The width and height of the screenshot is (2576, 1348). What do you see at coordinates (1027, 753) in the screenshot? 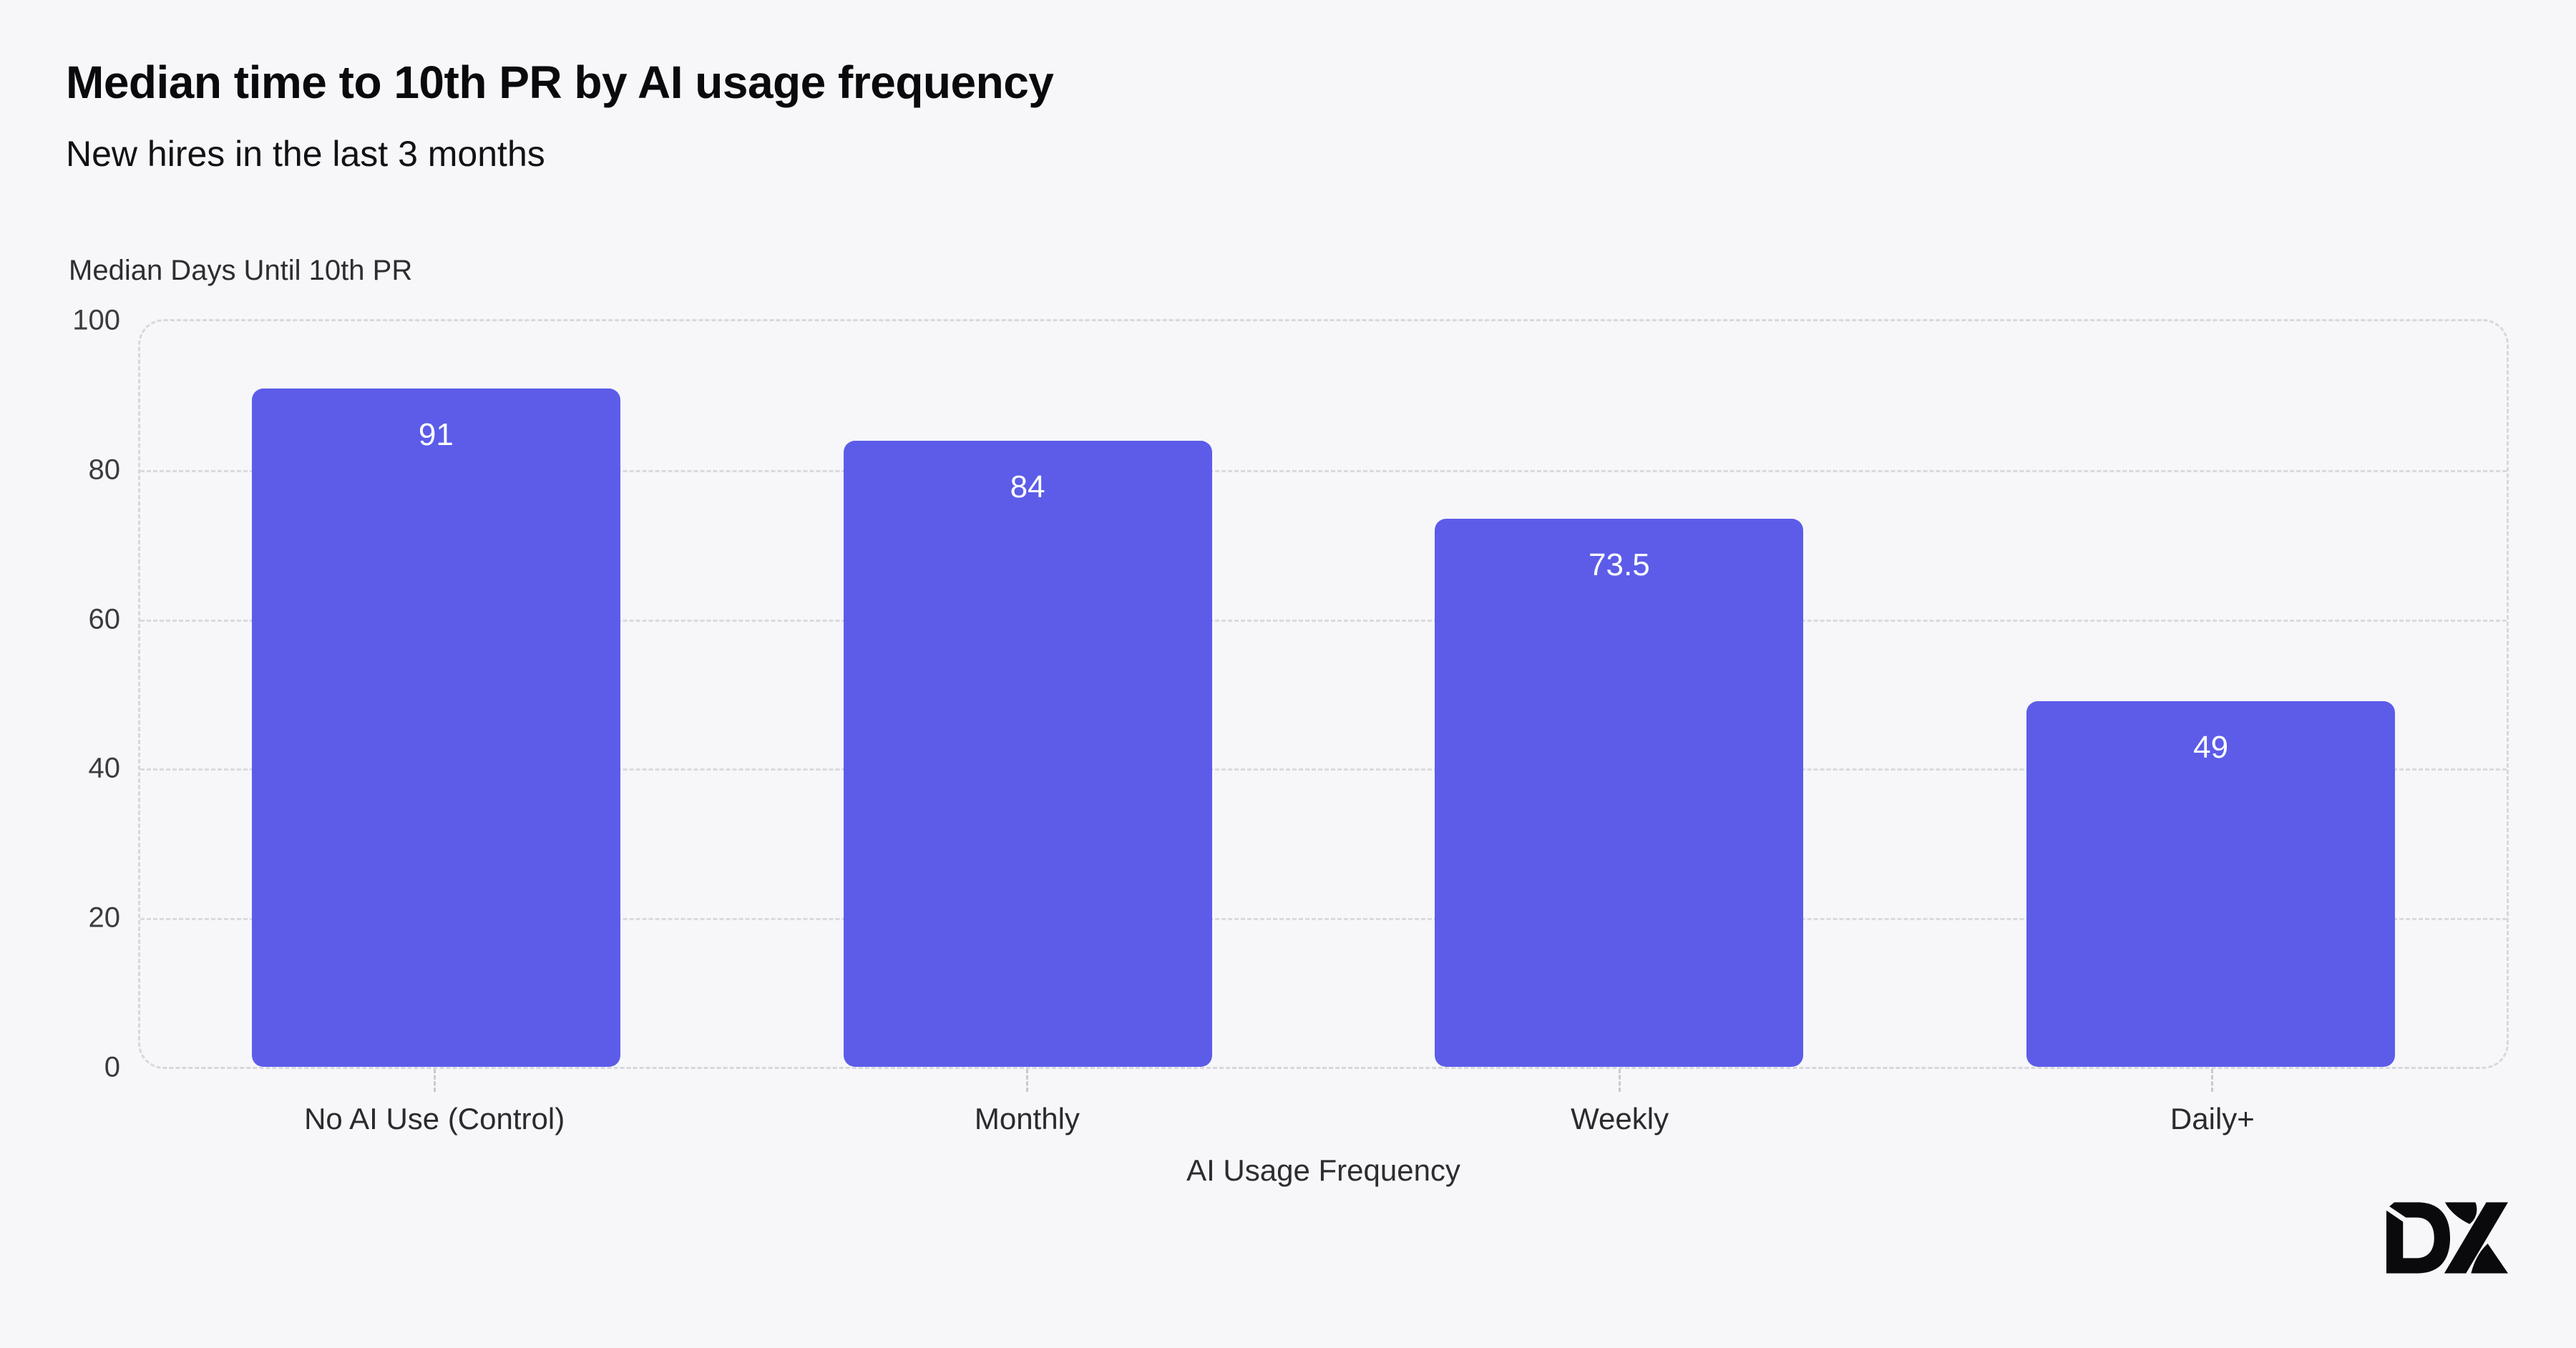
I see `bar-monthly: 84` at bounding box center [1027, 753].